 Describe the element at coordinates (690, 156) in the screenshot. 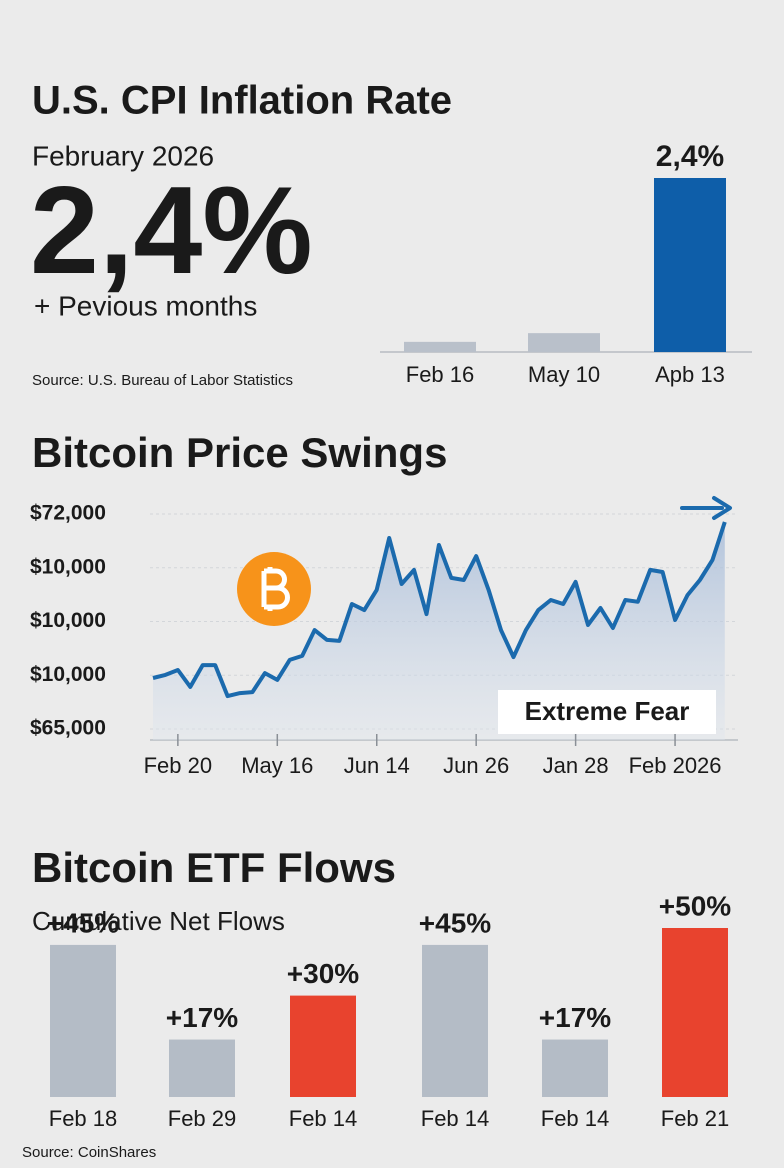

I see `value-label: 2,4%` at that location.